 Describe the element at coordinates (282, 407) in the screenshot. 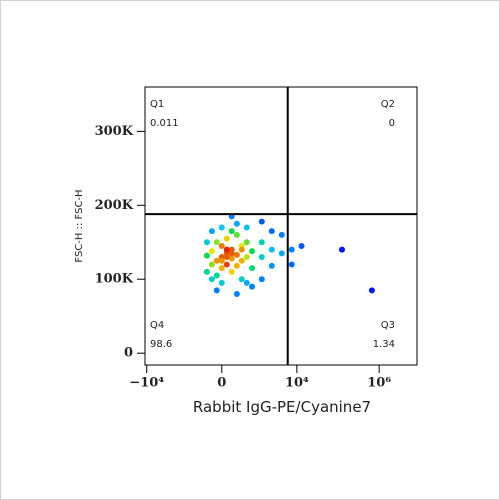

I see `x-axis-label: Rabbit IgG-PE/Cyanine7` at that location.